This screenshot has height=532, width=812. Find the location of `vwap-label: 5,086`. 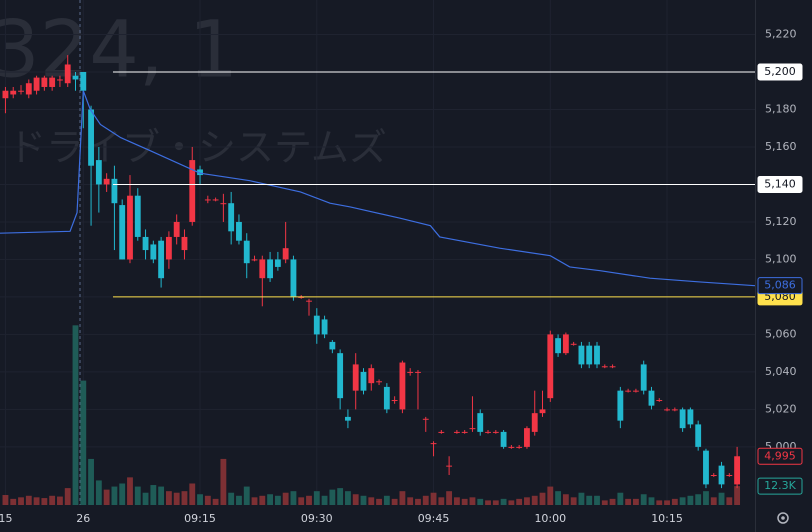

vwap-label: 5,086 is located at coordinates (780, 285).